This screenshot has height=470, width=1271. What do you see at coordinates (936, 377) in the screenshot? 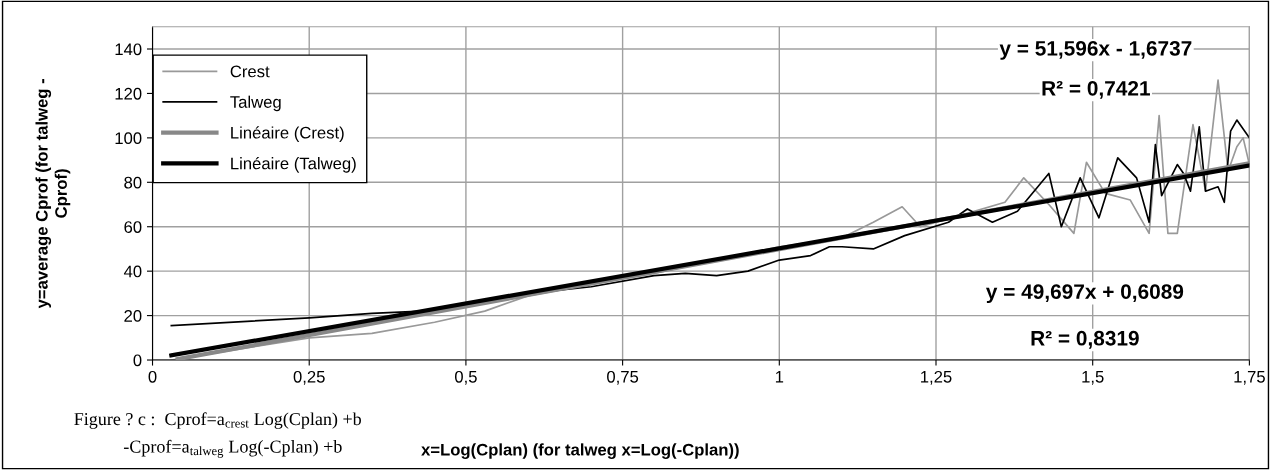
I see `x-tick-label: 1,25` at bounding box center [936, 377].